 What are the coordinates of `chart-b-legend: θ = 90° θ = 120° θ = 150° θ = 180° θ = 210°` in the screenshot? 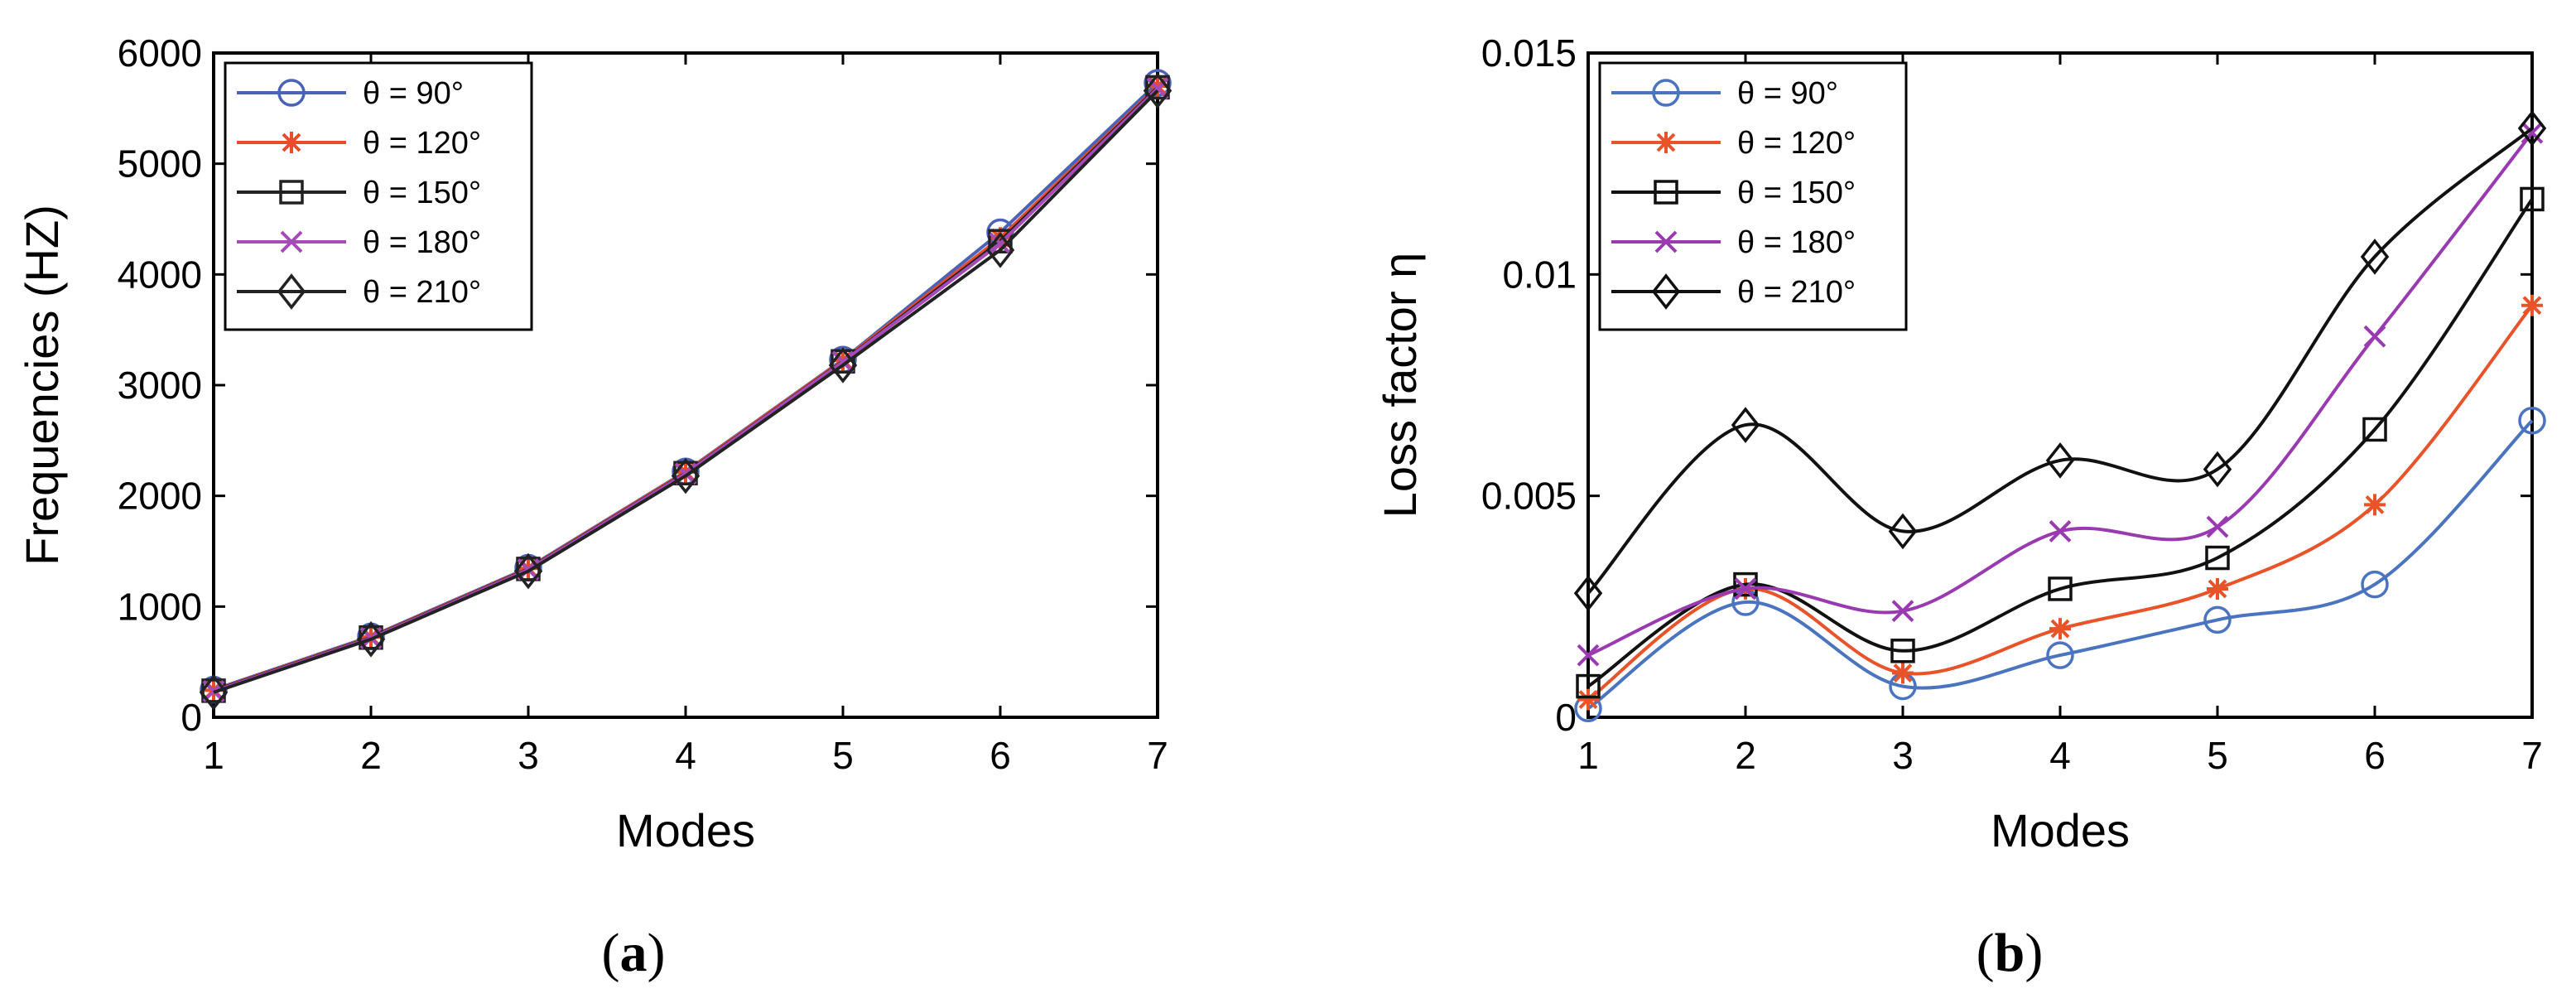 It's located at (1753, 196).